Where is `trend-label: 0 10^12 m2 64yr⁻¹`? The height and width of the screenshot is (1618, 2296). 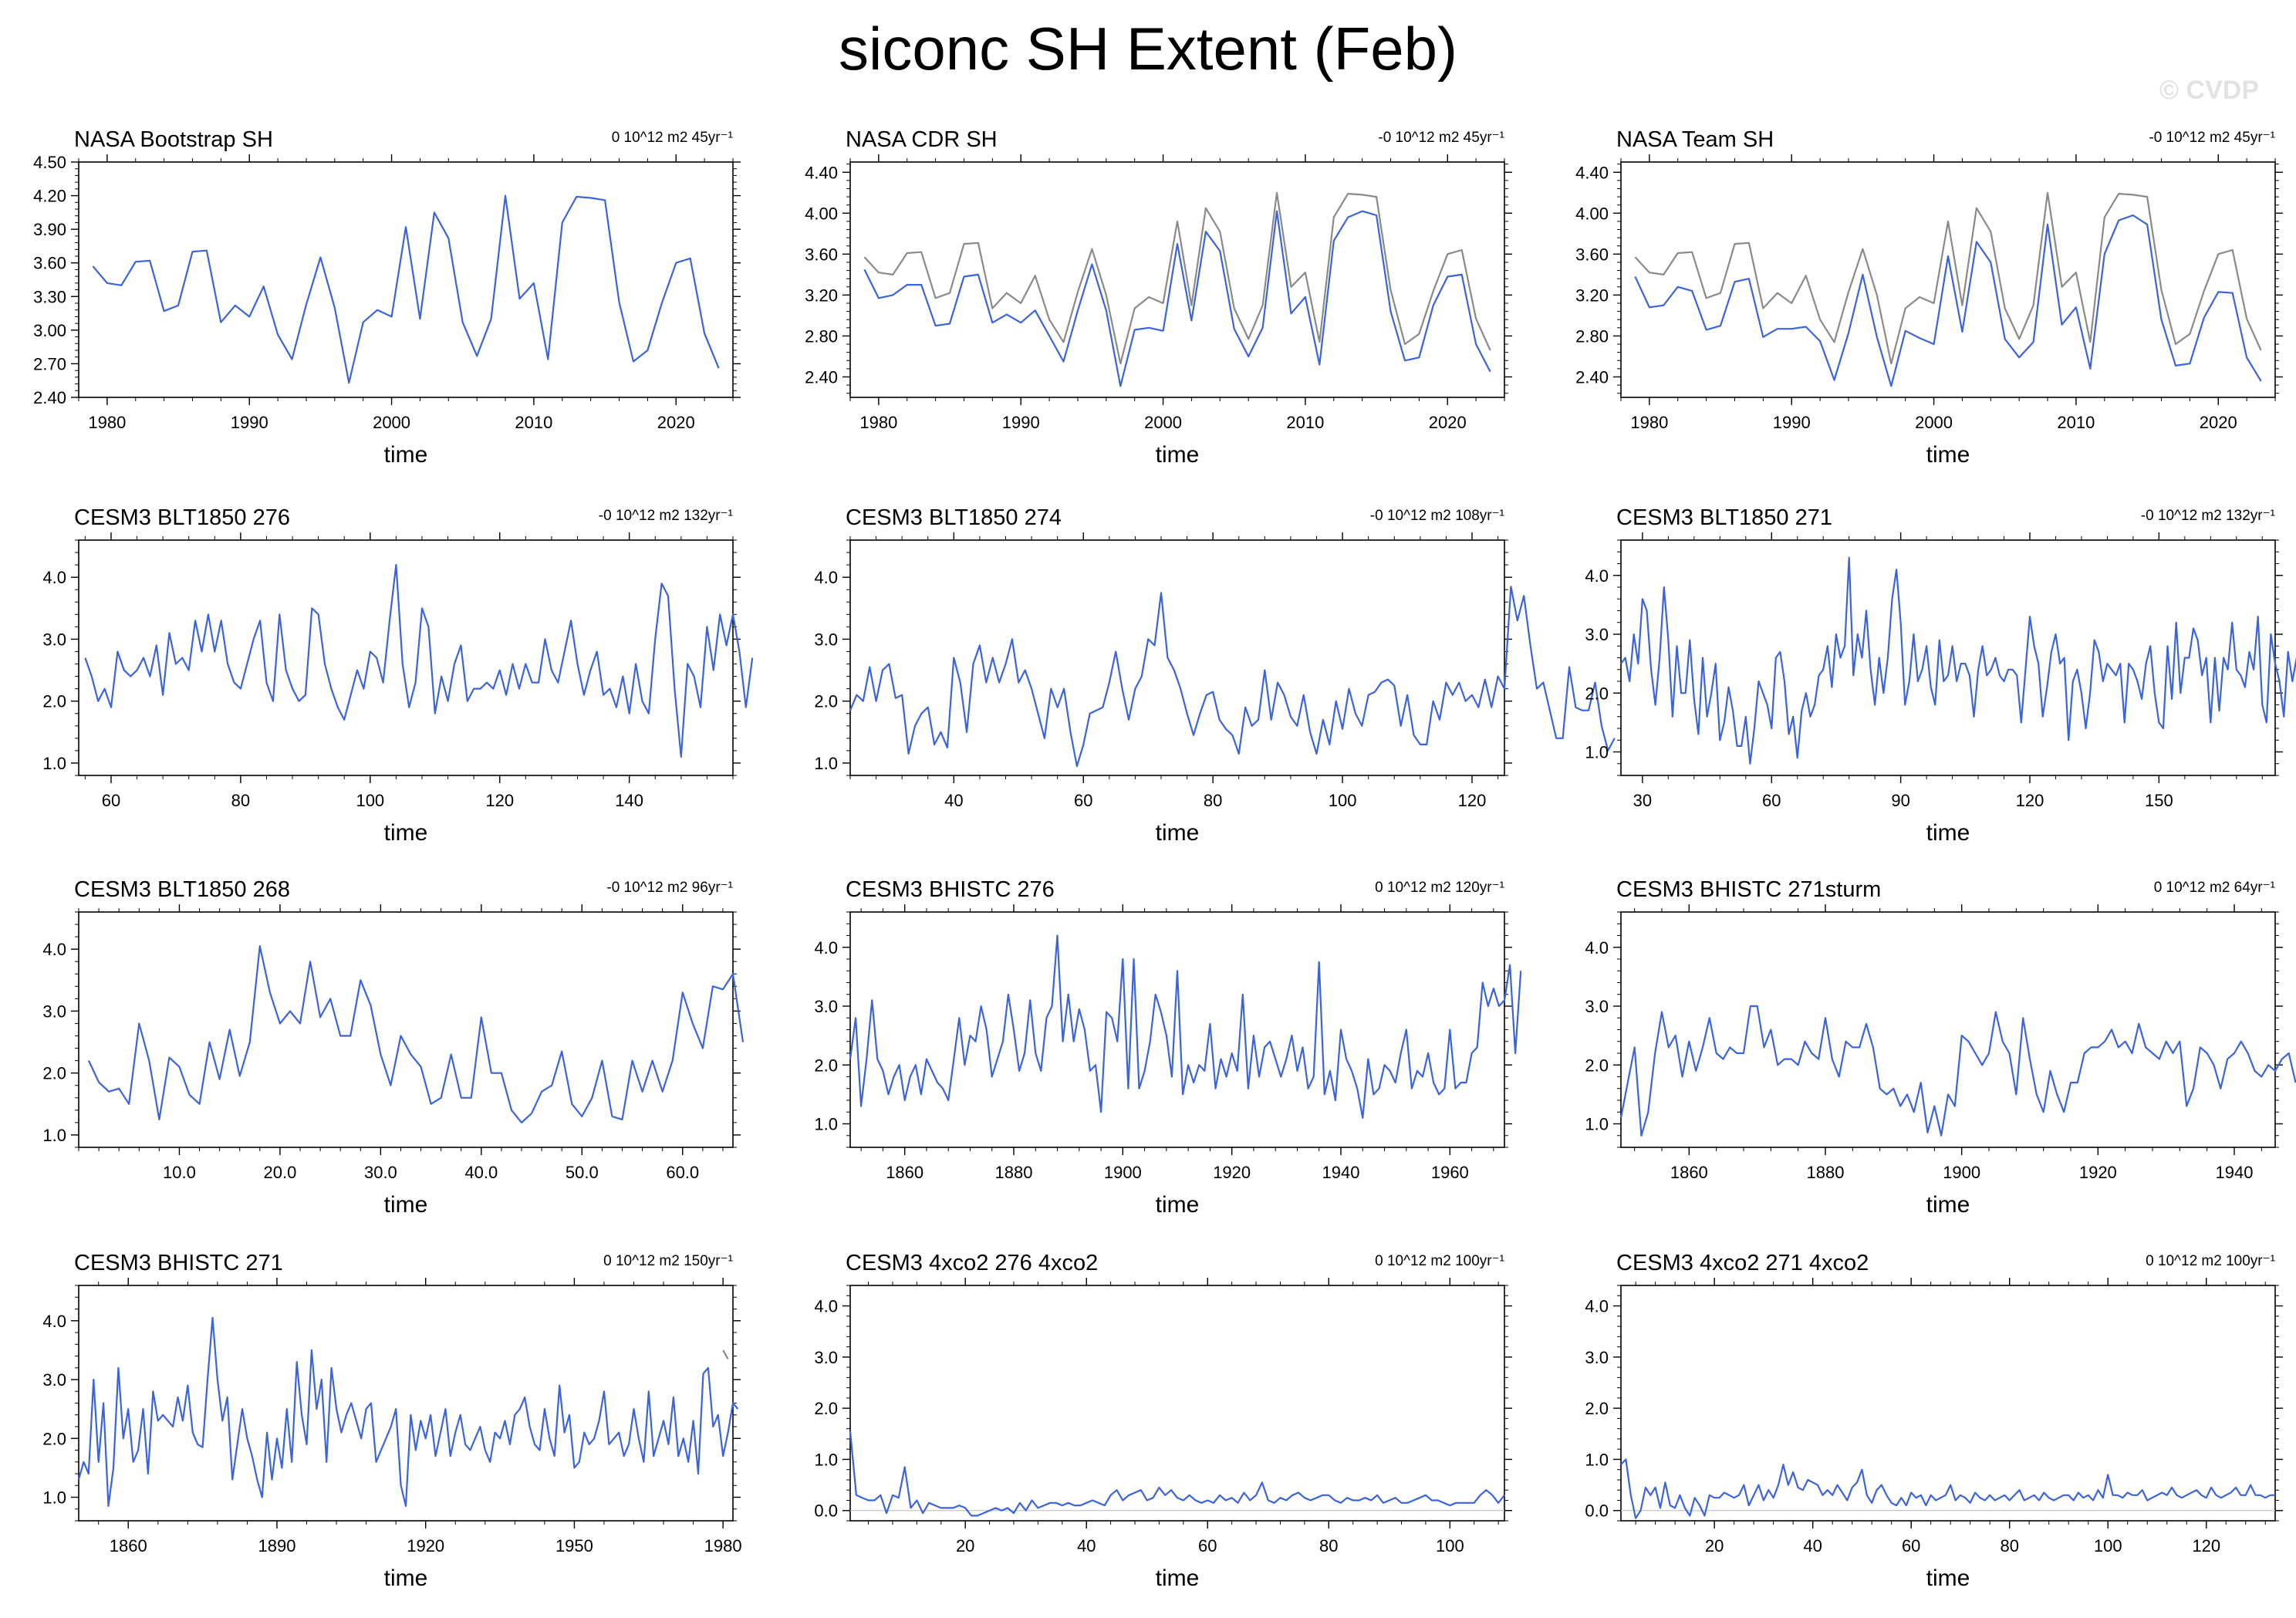 trend-label: 0 10^12 m2 64yr⁻¹ is located at coordinates (2214, 888).